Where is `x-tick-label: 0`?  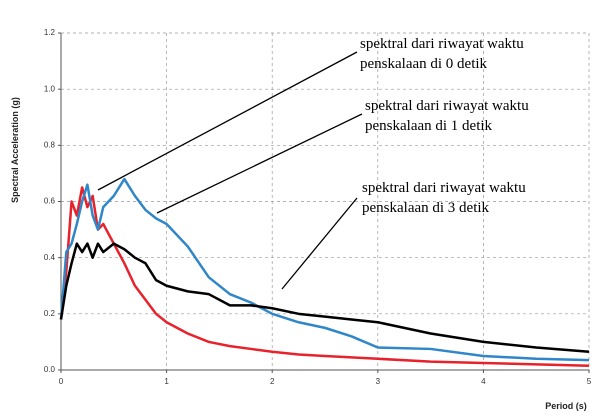 x-tick-label: 0 is located at coordinates (61, 381).